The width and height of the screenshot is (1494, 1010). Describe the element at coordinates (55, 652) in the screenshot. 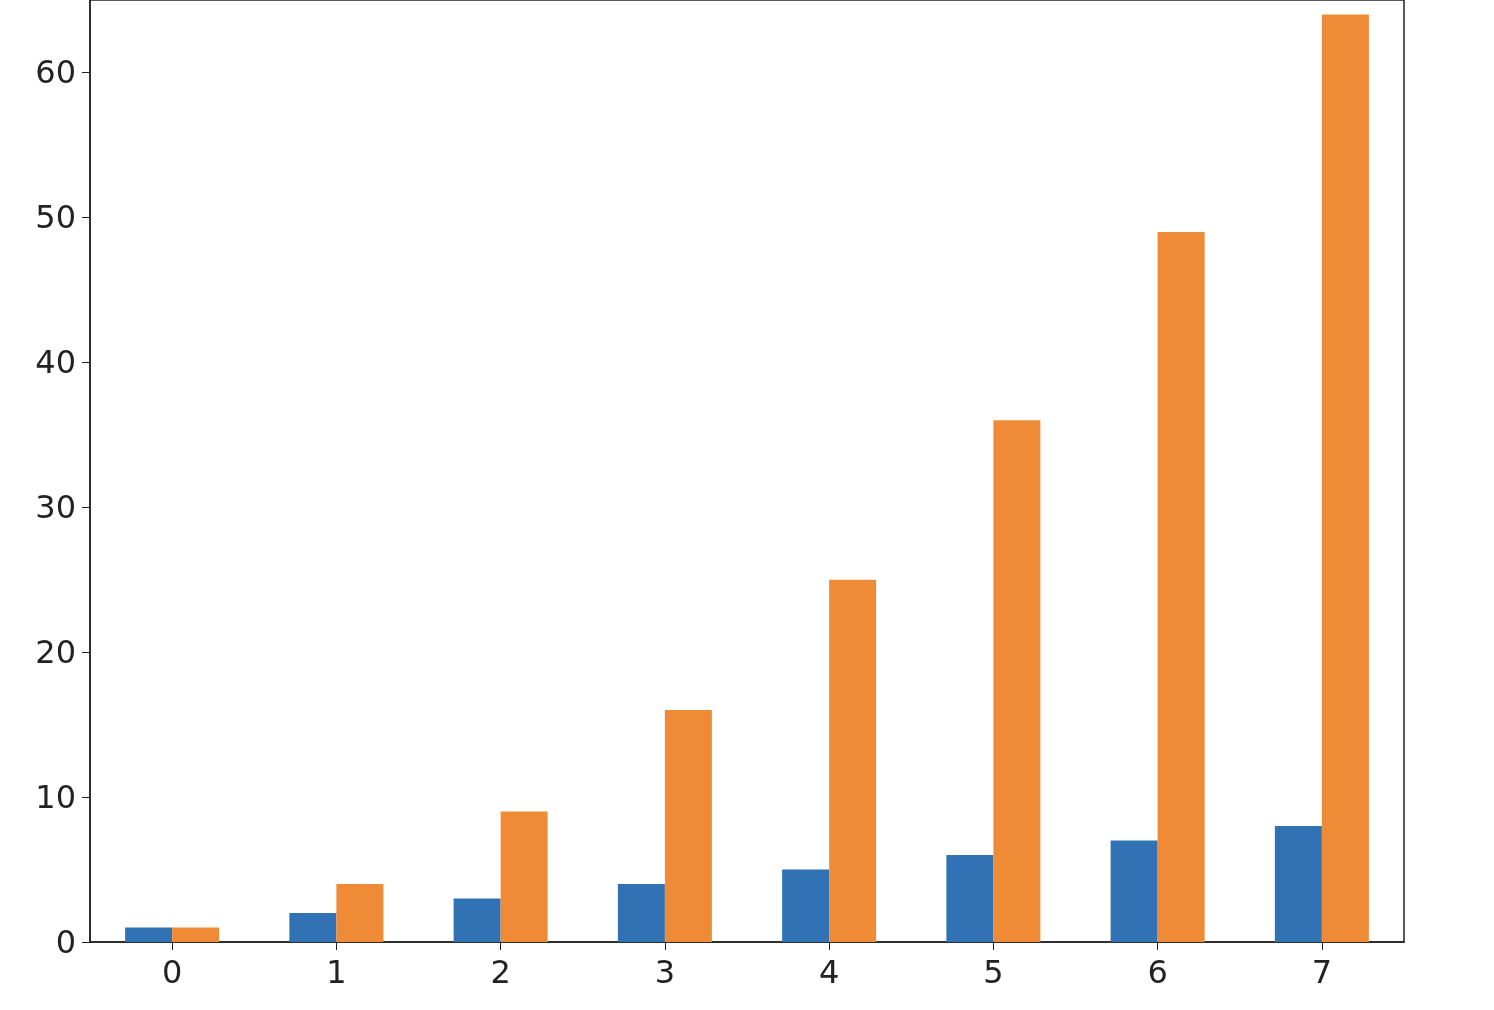

I see `y-tick-label: 20` at that location.